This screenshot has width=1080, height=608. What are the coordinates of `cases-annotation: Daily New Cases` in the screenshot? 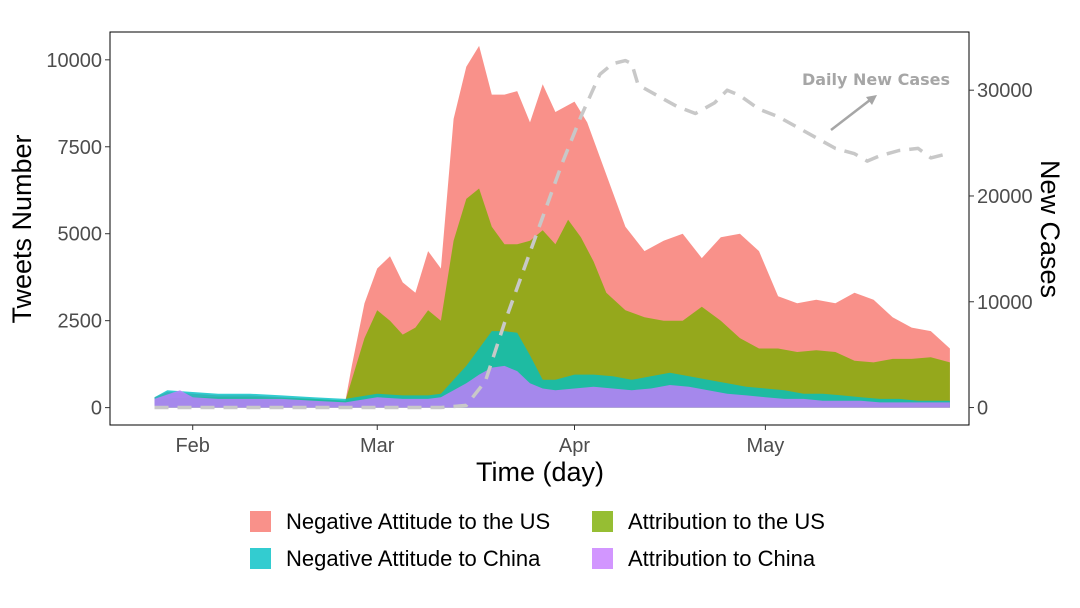 It's located at (876, 100).